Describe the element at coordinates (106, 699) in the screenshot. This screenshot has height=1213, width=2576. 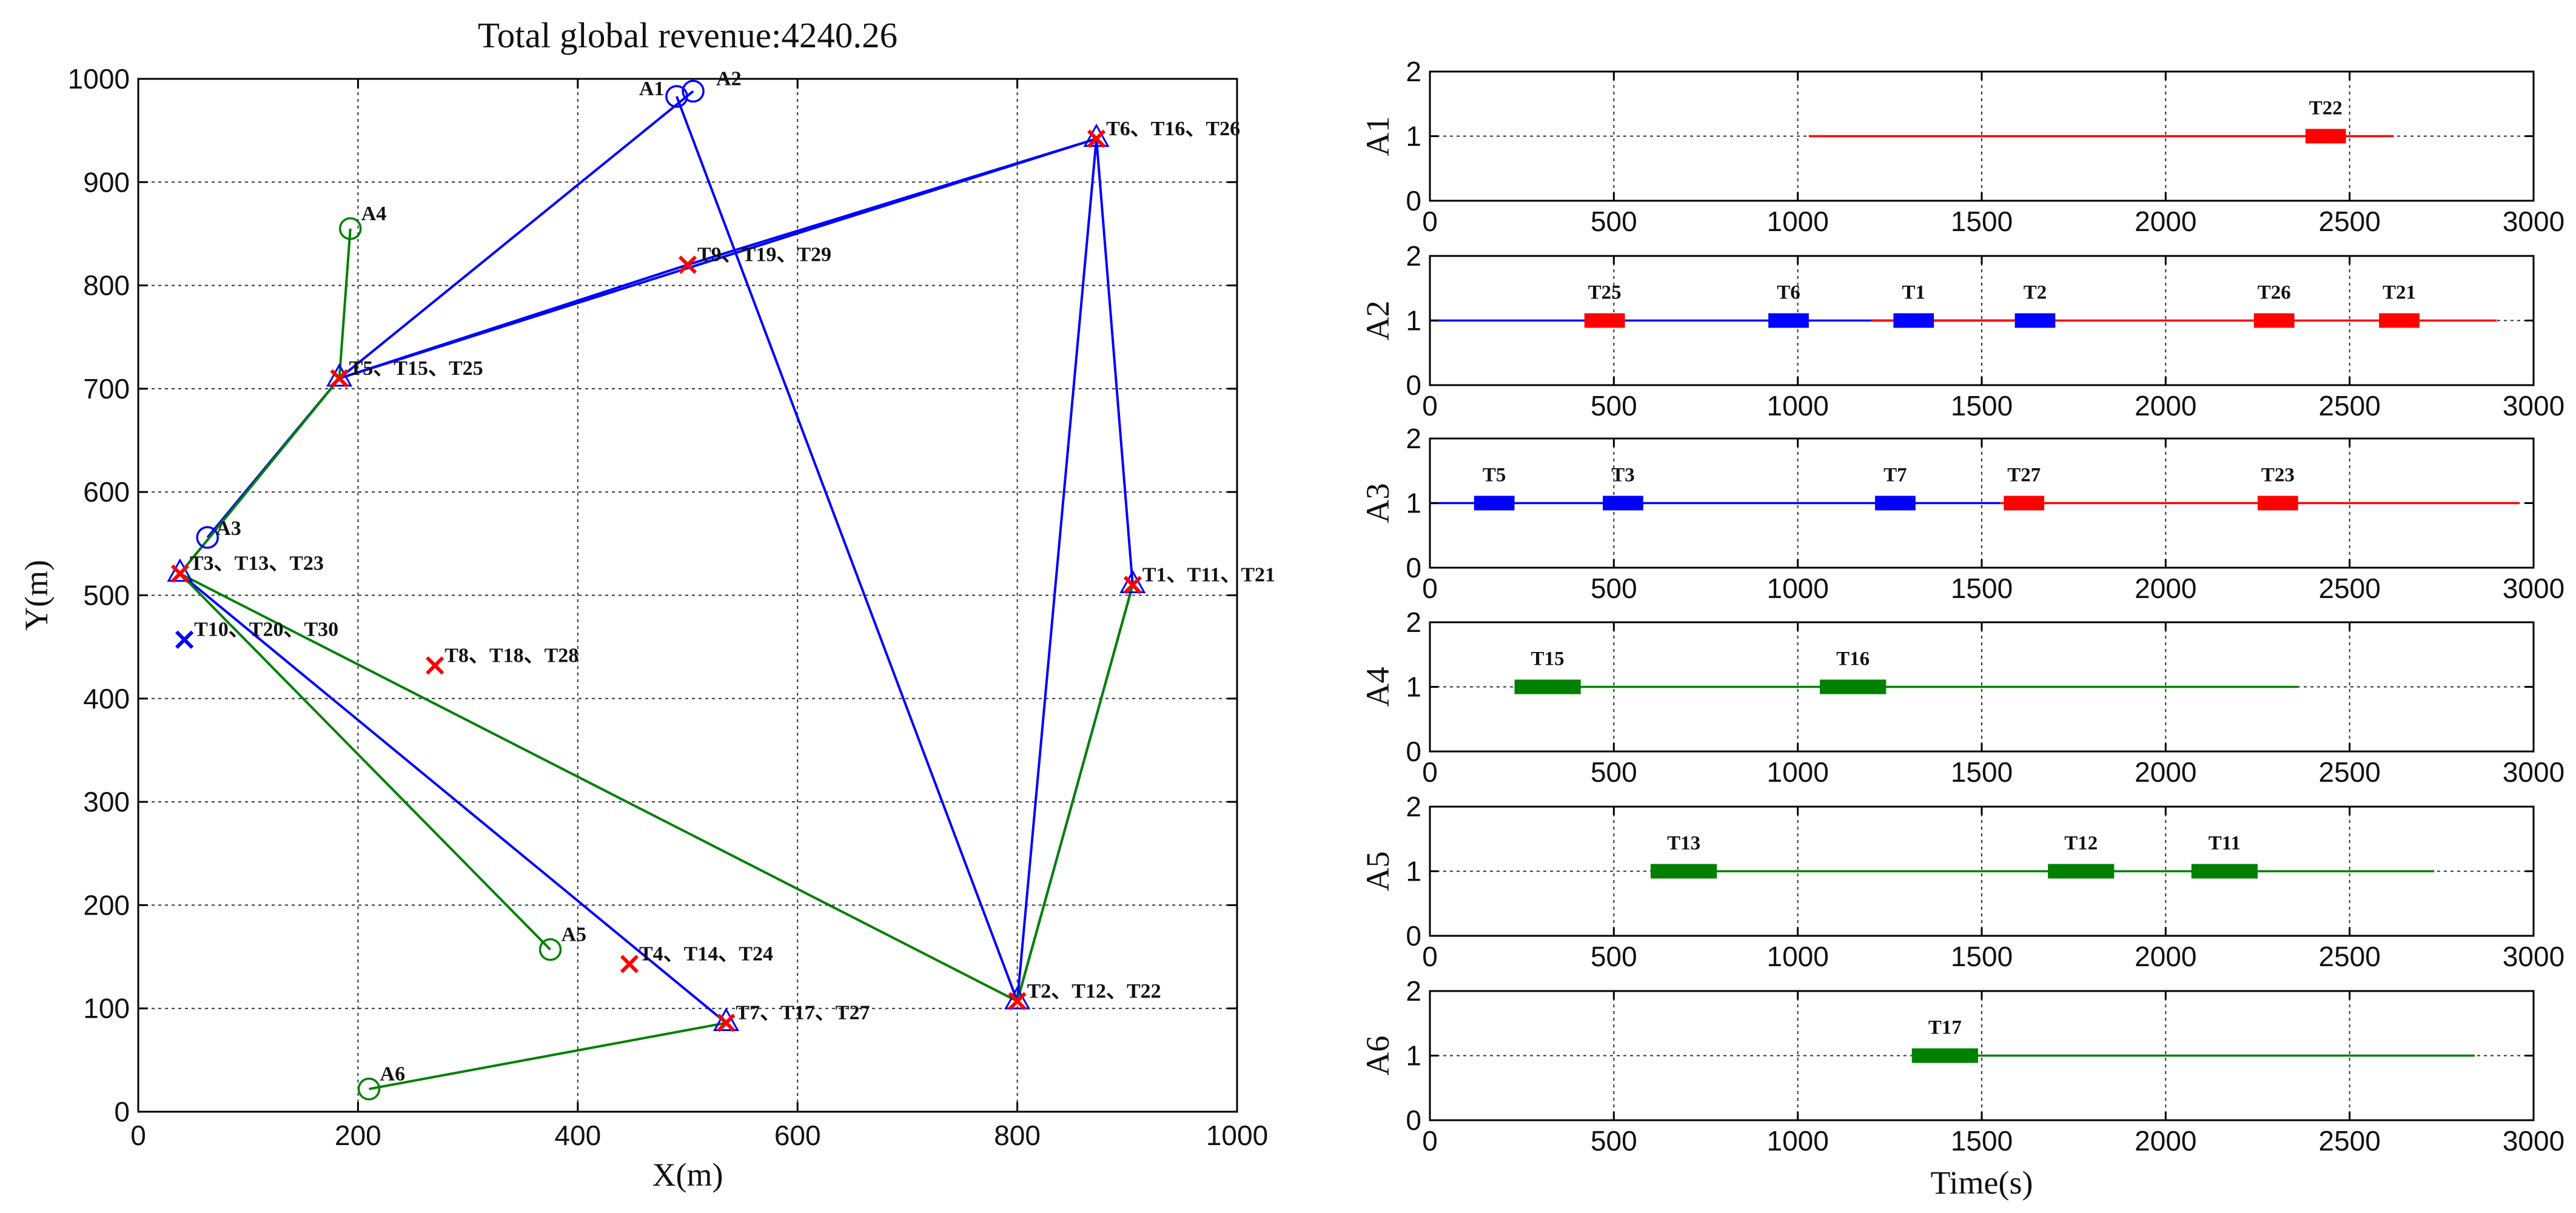
I see `y-tick-label: 400` at that location.